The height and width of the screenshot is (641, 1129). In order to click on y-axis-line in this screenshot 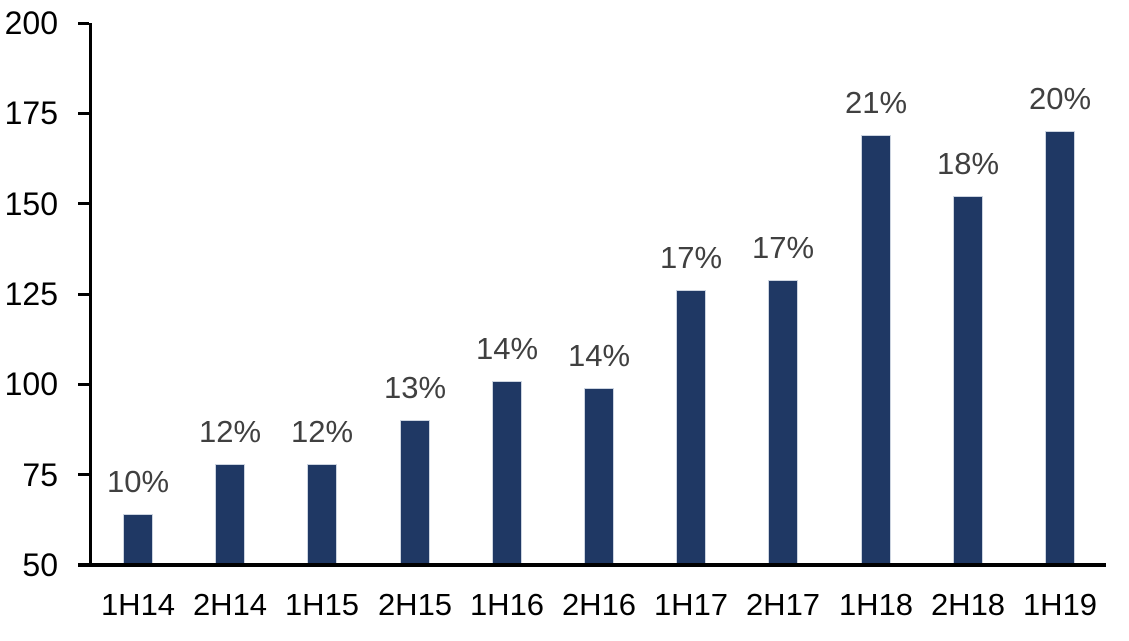, I will do `click(90, 294)`.